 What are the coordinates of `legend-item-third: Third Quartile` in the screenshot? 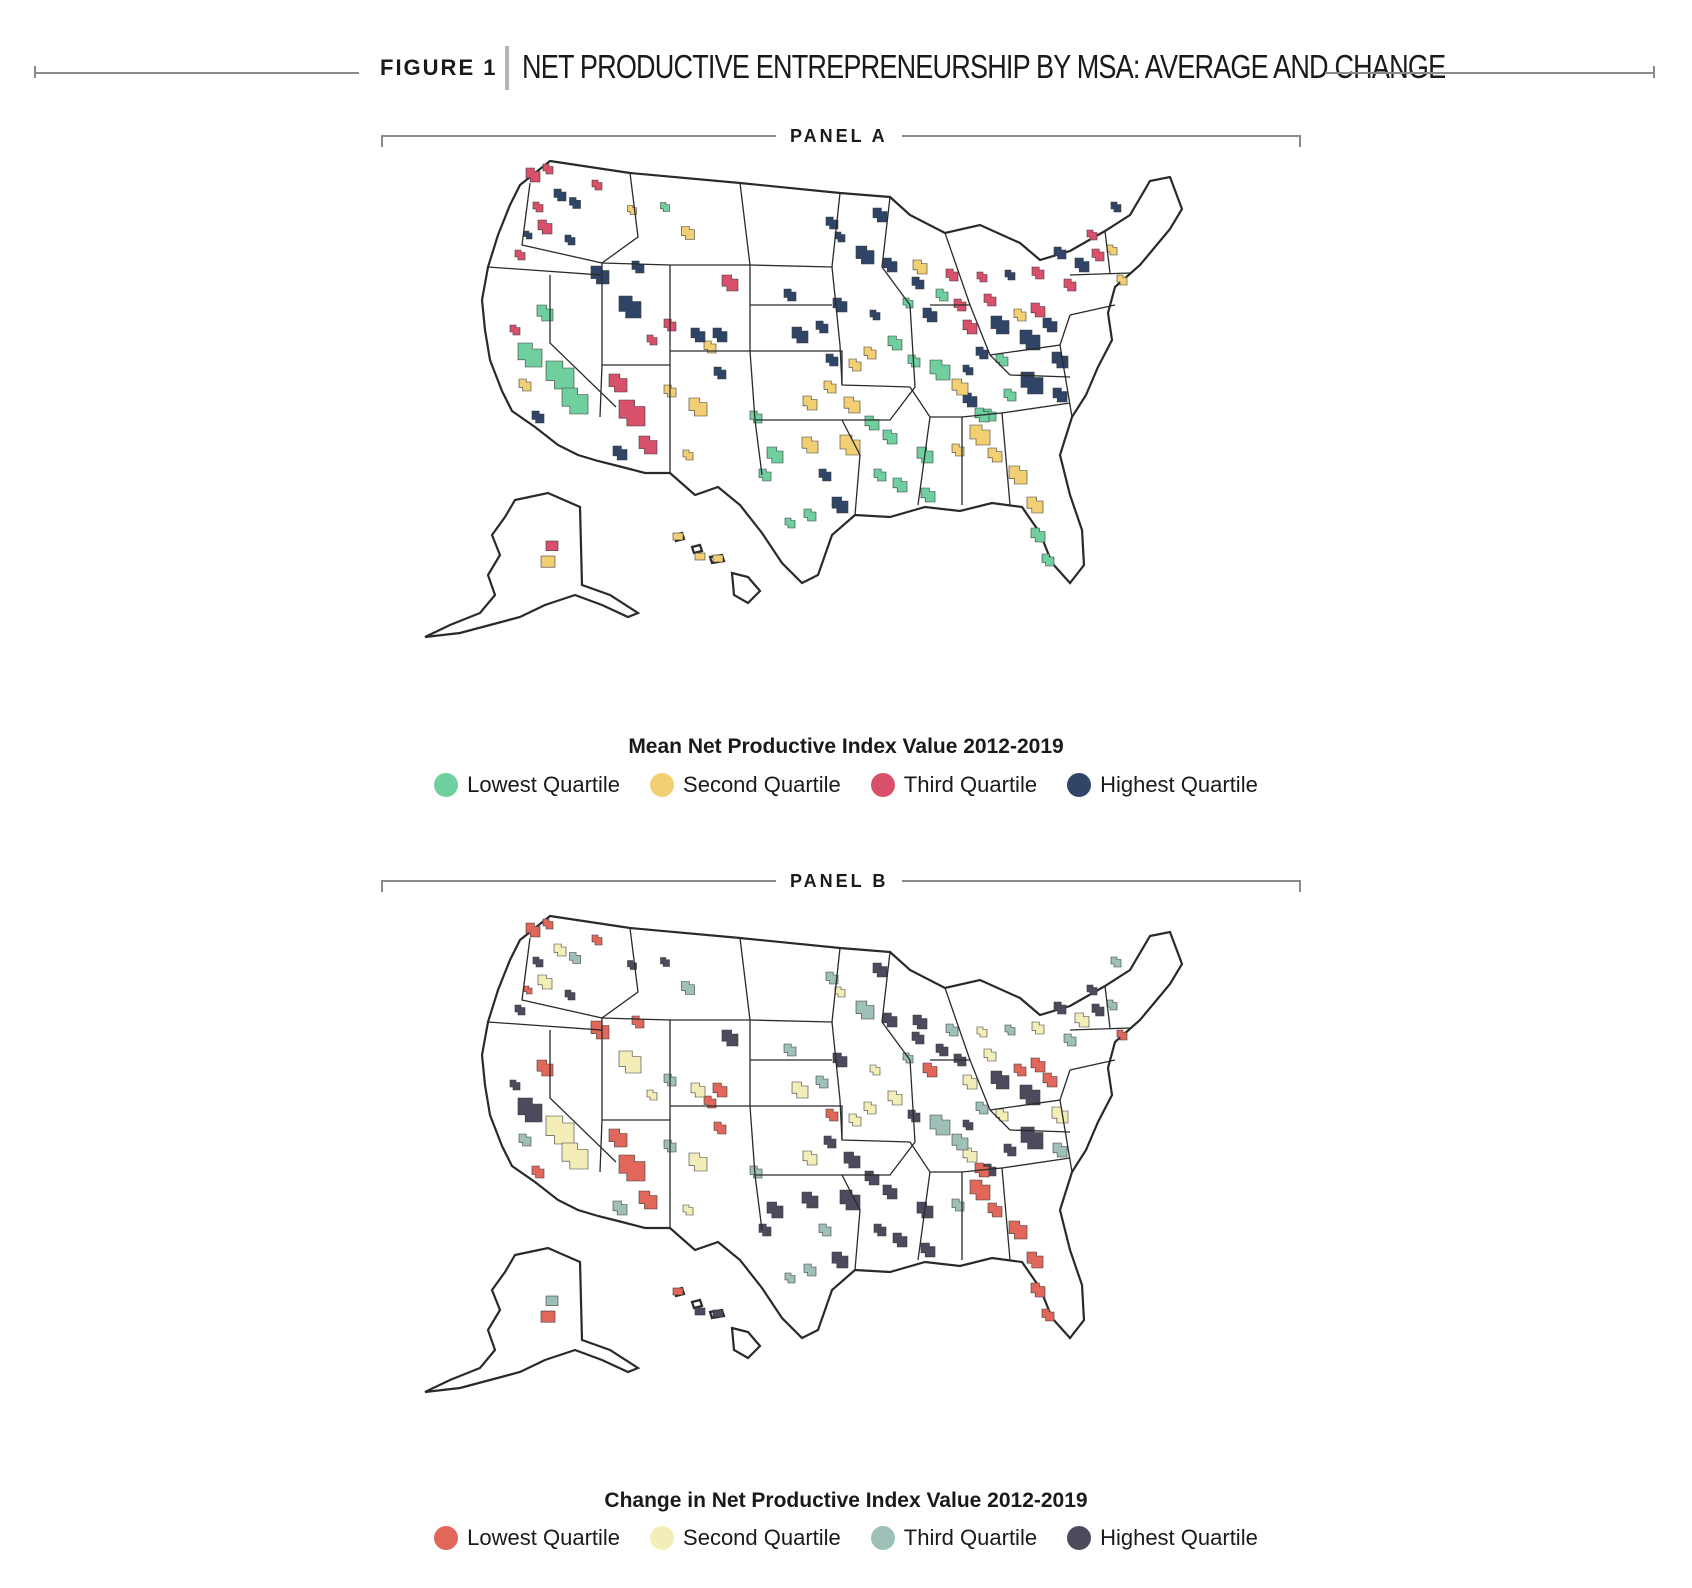 It's located at (953, 785).